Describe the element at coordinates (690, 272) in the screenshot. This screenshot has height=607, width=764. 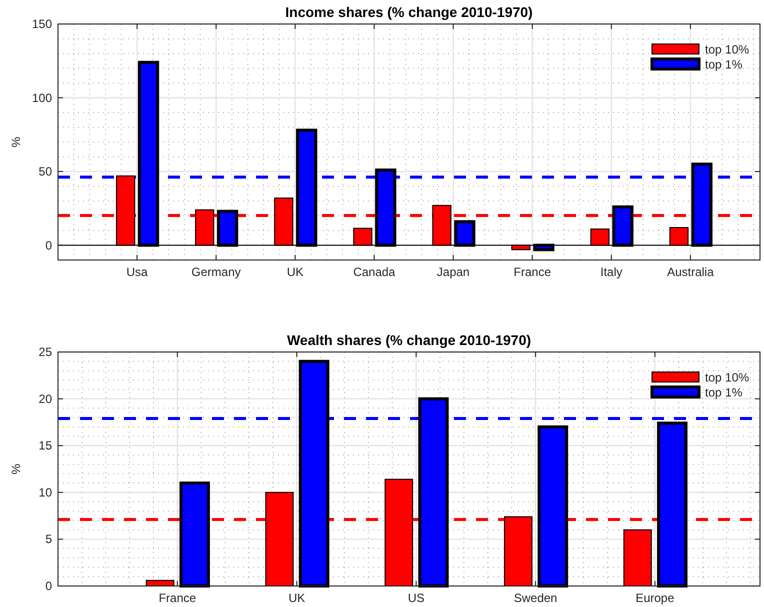
I see `x-tick-label: Australia` at that location.